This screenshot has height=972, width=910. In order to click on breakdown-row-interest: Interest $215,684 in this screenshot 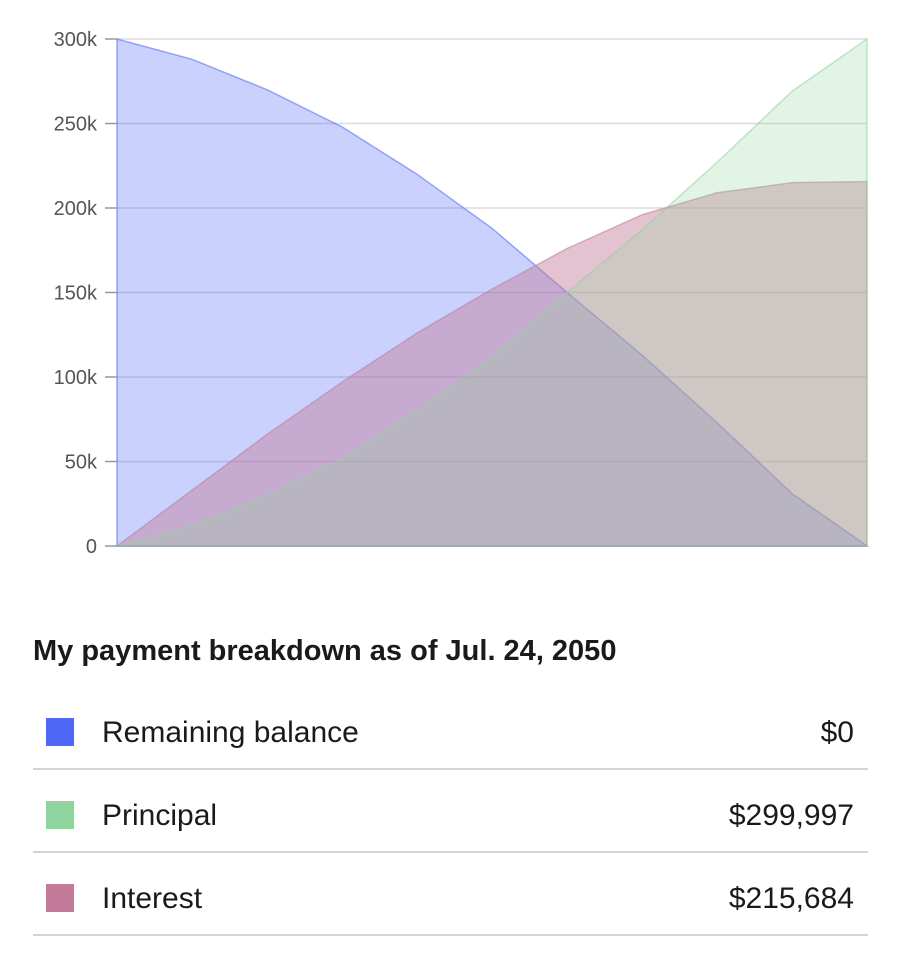, I will do `click(450, 894)`.